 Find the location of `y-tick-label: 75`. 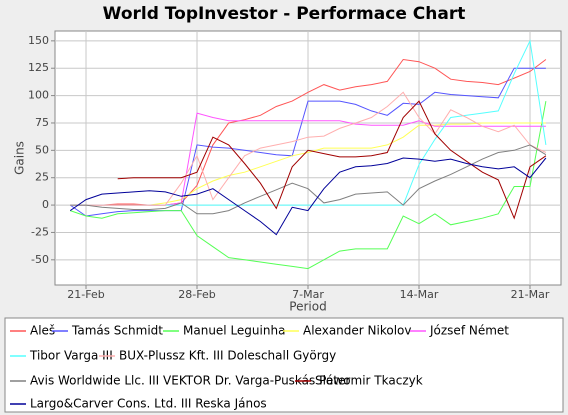

y-tick-label: 75 is located at coordinates (42, 122).